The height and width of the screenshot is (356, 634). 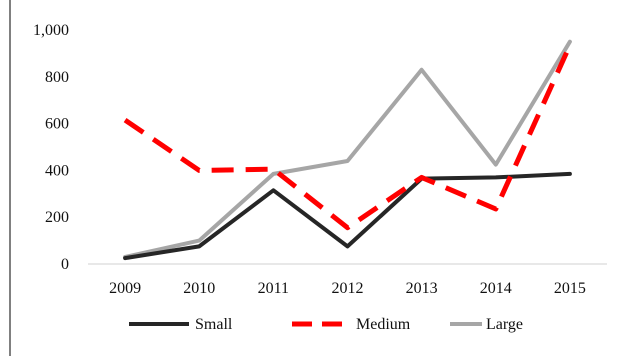 I want to click on x-tick-label: 2013, so click(x=422, y=288).